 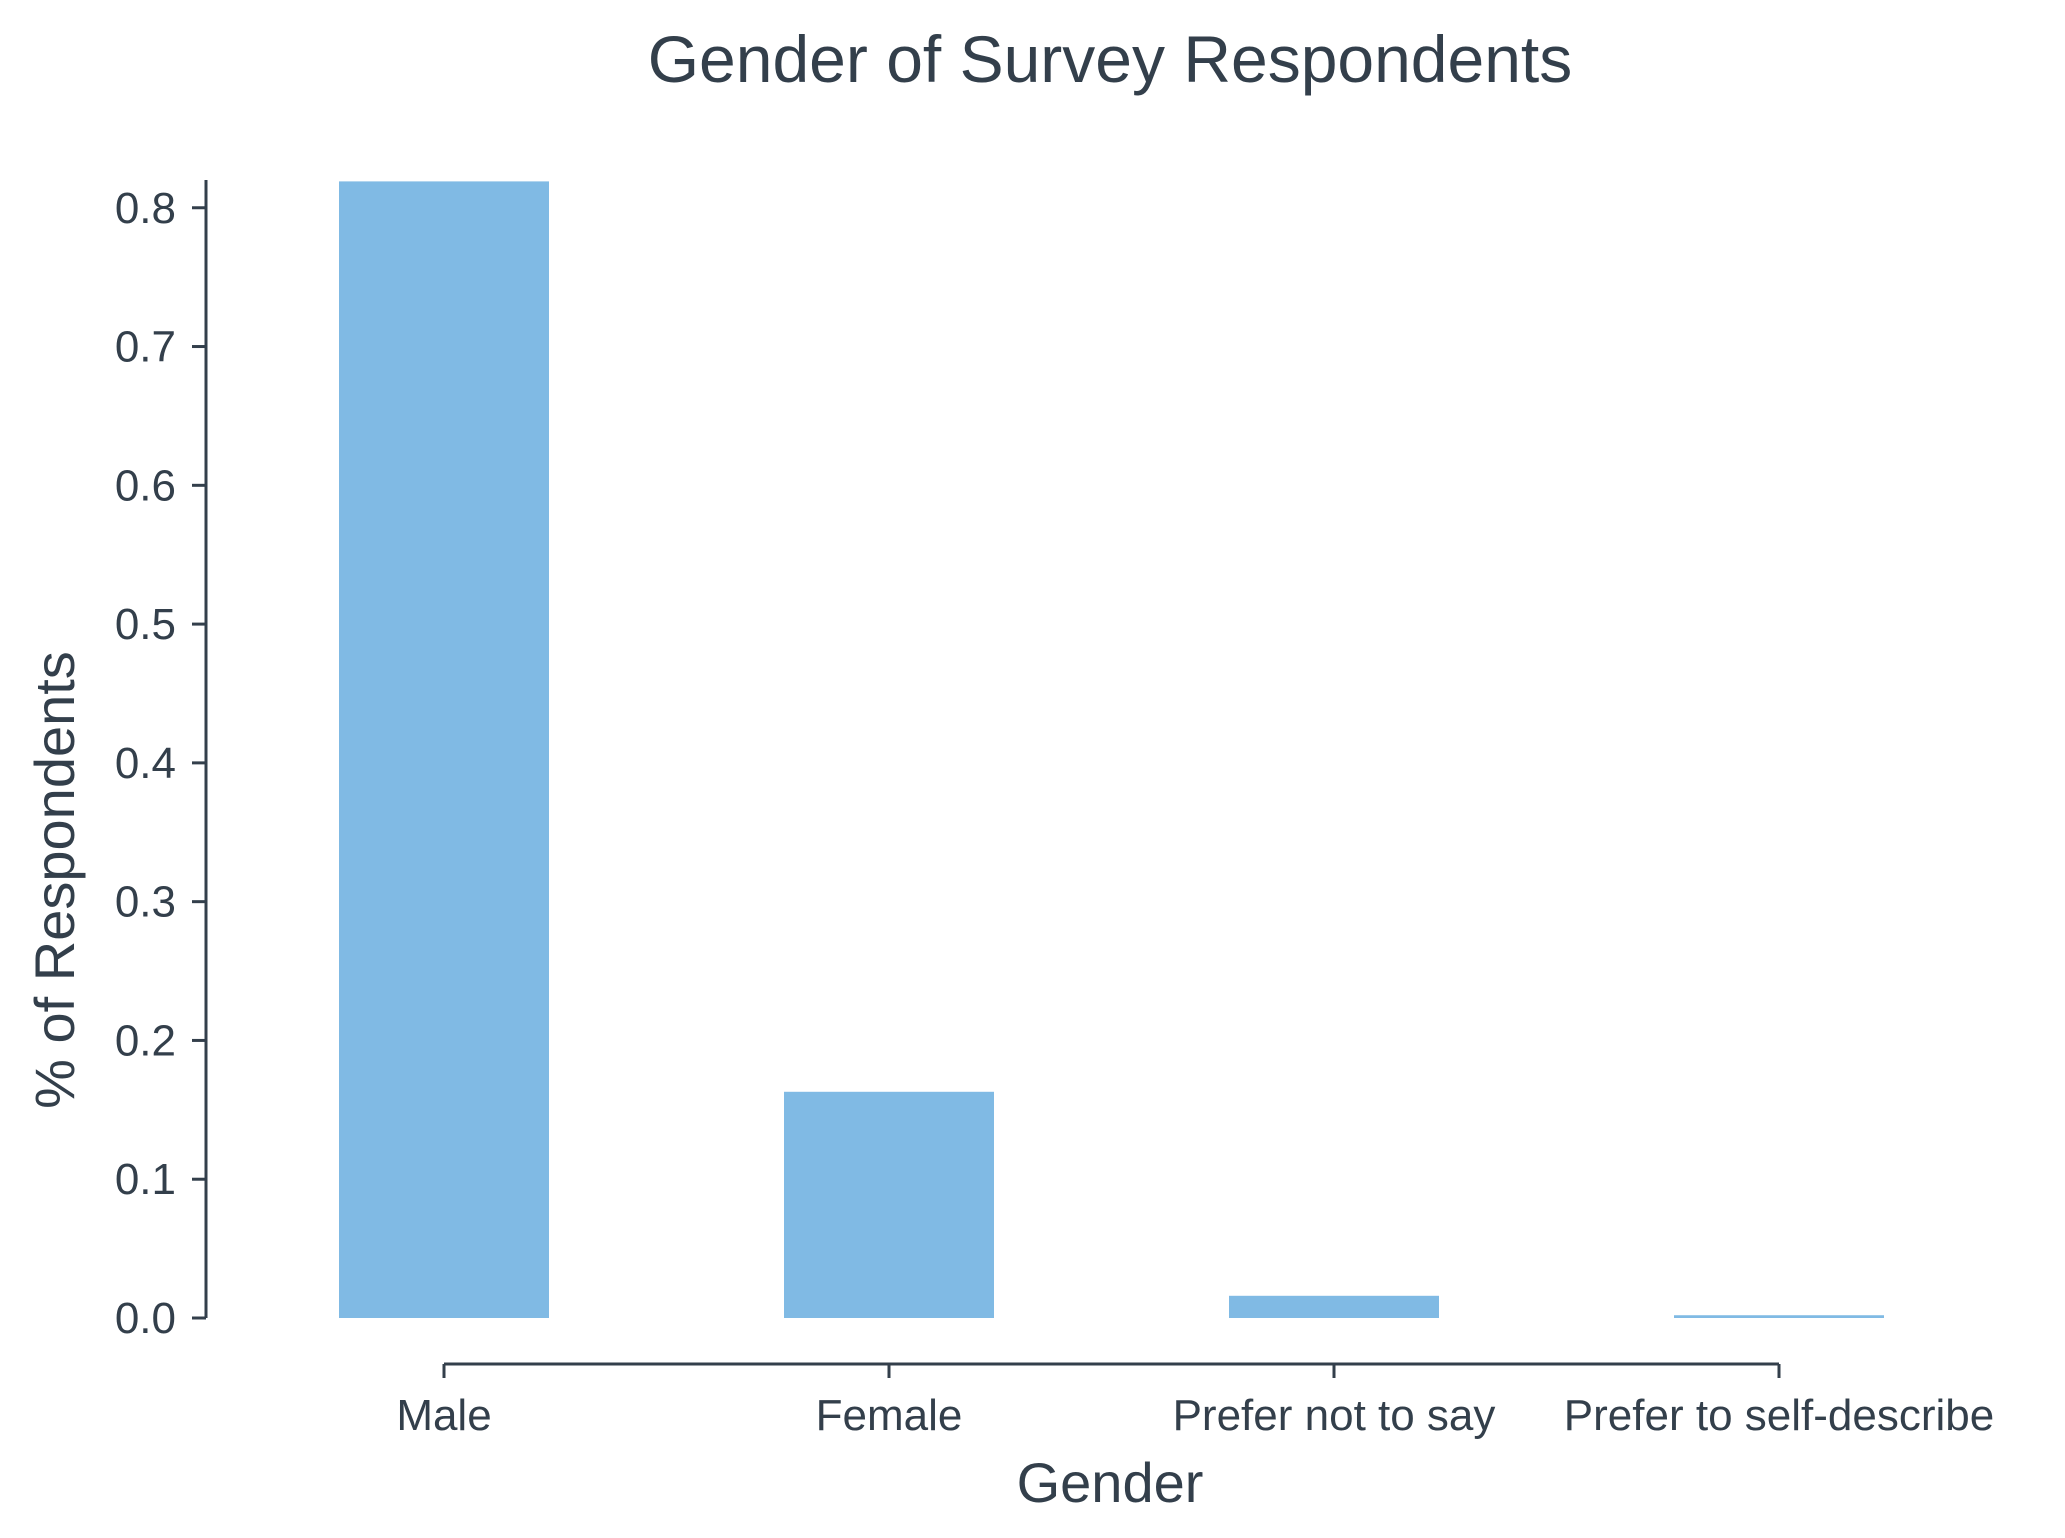 What do you see at coordinates (1110, 1482) in the screenshot?
I see `x-axis-label: Gender` at bounding box center [1110, 1482].